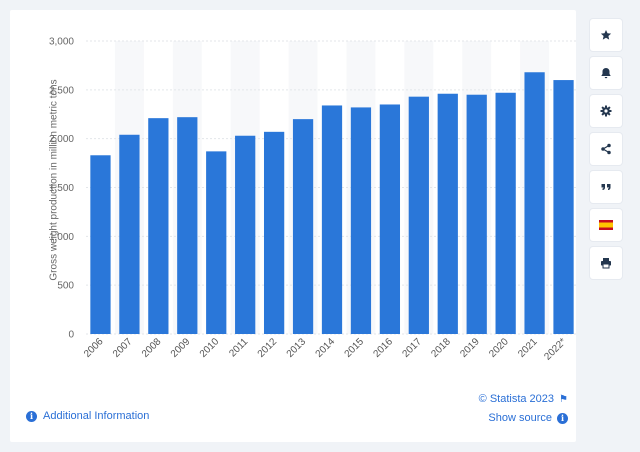 This screenshot has width=640, height=452. What do you see at coordinates (238, 347) in the screenshot?
I see `x-tick-label: 2011` at bounding box center [238, 347].